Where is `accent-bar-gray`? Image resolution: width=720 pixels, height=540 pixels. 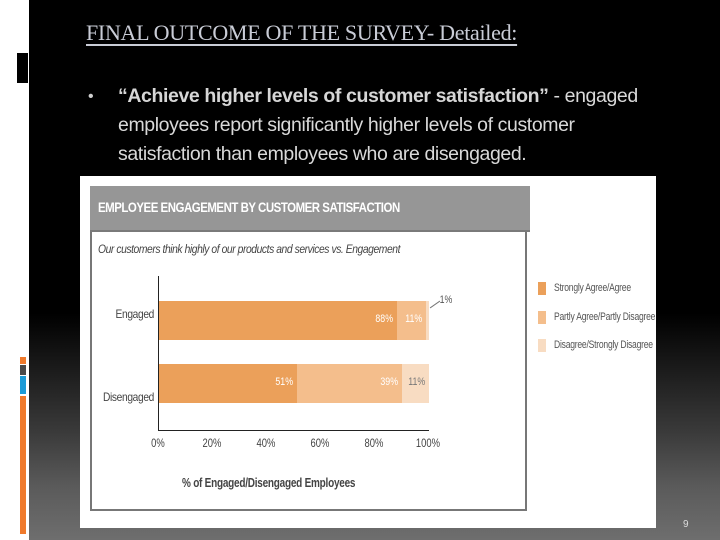
accent-bar-gray is located at coordinates (23, 370).